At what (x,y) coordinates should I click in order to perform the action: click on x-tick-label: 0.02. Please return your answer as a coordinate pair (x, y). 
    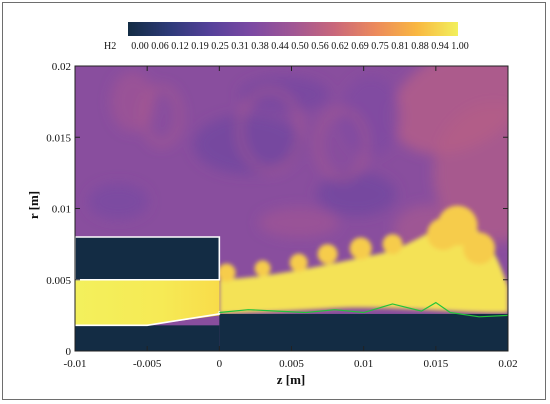
    Looking at the image, I should click on (507, 364).